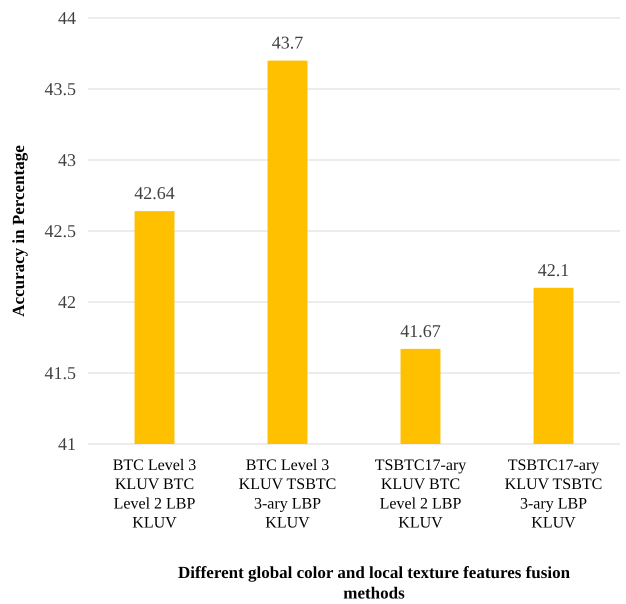 The width and height of the screenshot is (626, 604). Describe the element at coordinates (420, 330) in the screenshot. I see `data-label: 41.67` at that location.